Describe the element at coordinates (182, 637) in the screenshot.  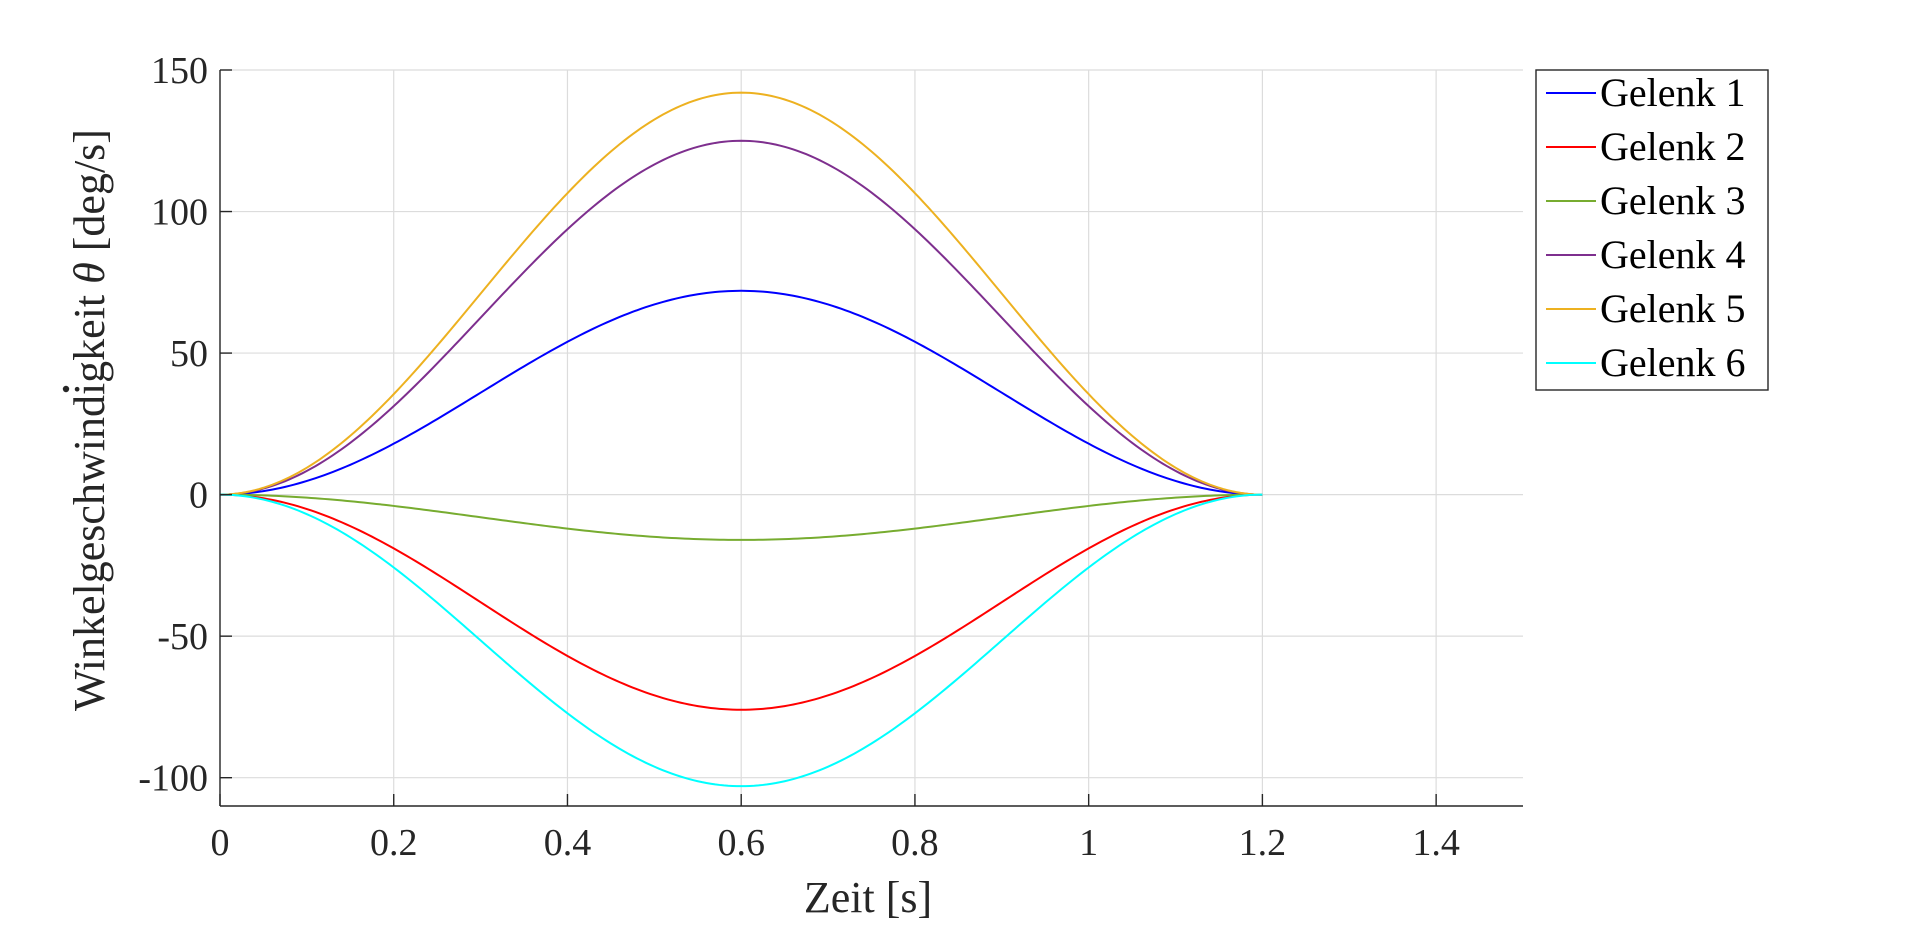
I see `y-tick-label: -50` at that location.